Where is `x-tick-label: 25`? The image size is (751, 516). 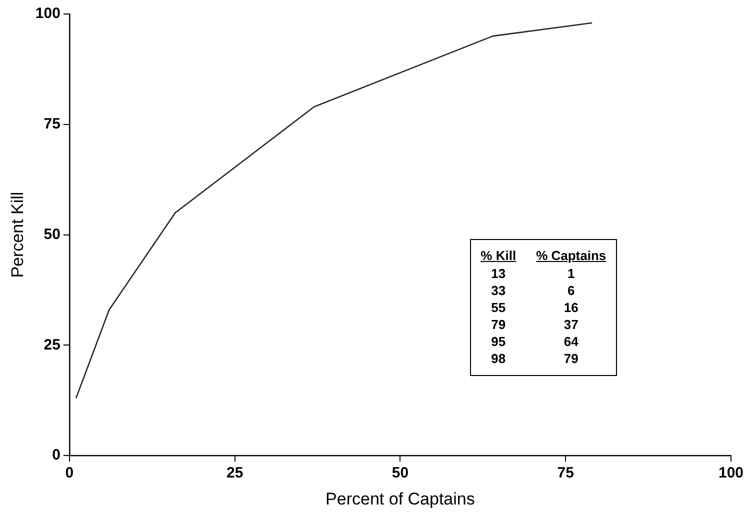
x-tick-label: 25 is located at coordinates (235, 473).